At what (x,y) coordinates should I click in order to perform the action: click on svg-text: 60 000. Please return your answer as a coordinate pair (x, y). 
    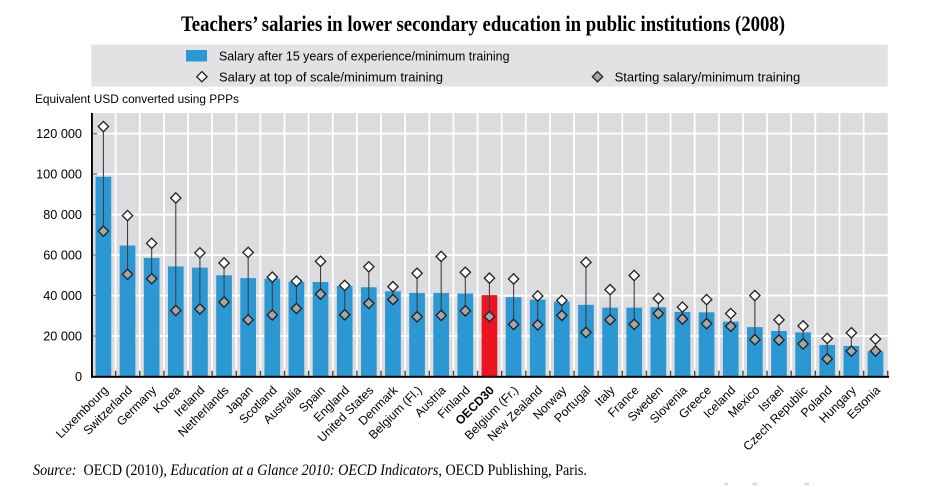
    Looking at the image, I should click on (62, 256).